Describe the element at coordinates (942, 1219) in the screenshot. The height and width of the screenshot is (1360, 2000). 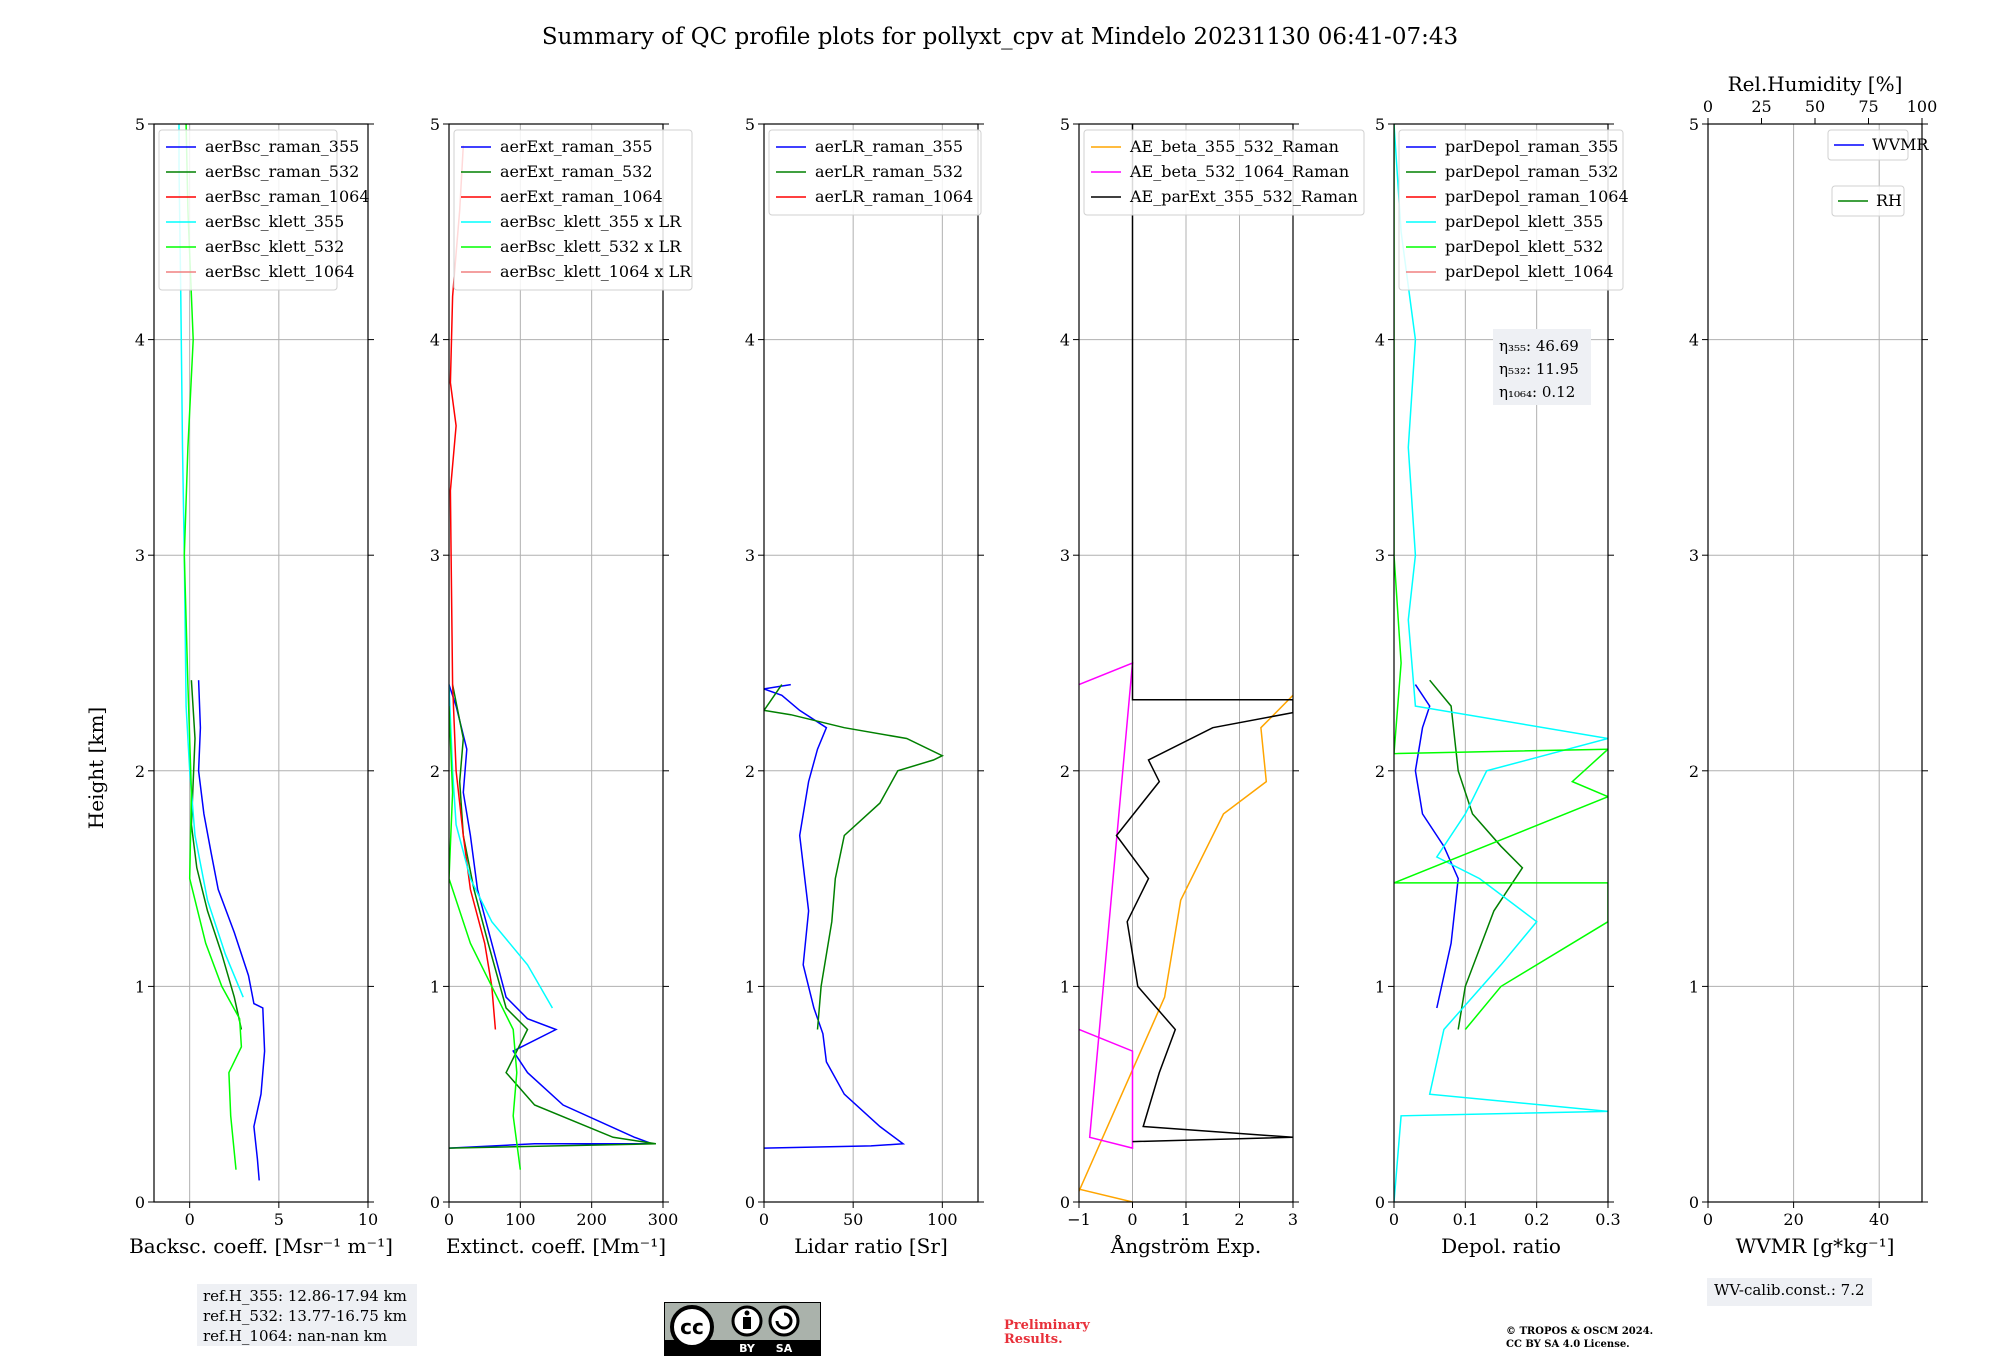
I see `x-tick-label: 100` at that location.